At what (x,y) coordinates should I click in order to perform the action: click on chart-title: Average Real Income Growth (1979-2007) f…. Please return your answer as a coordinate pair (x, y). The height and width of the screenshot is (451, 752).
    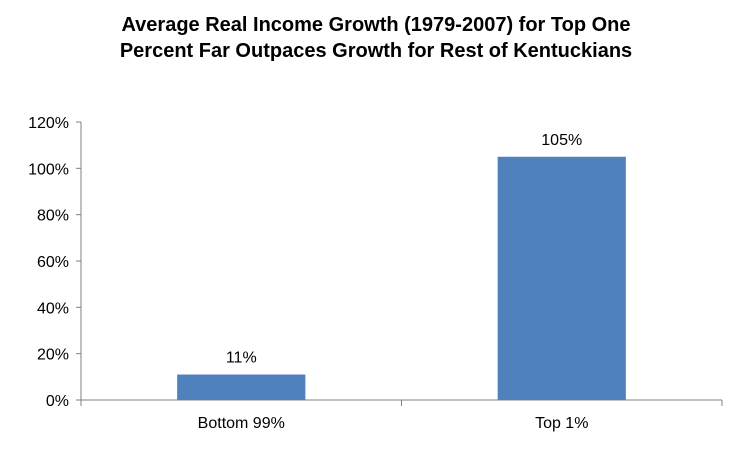
    Looking at the image, I should click on (376, 38).